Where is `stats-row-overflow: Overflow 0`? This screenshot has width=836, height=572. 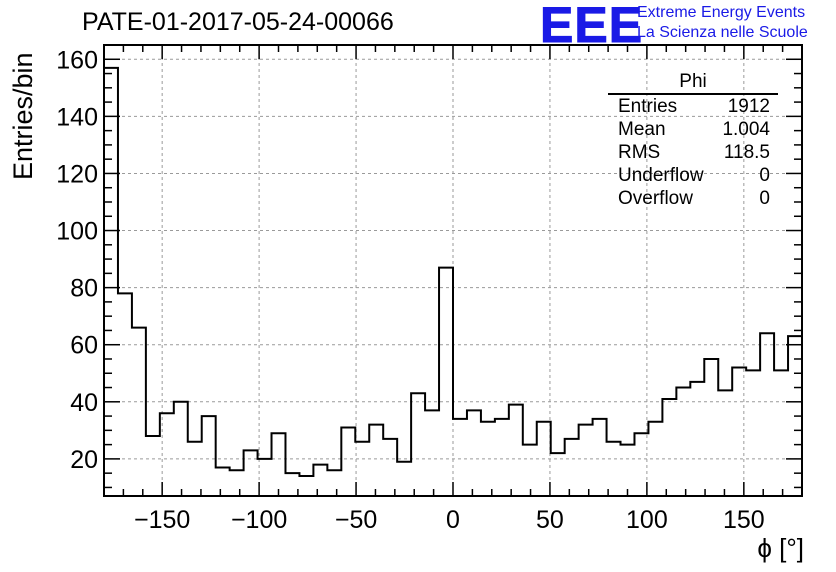 stats-row-overflow: Overflow 0 is located at coordinates (693, 198).